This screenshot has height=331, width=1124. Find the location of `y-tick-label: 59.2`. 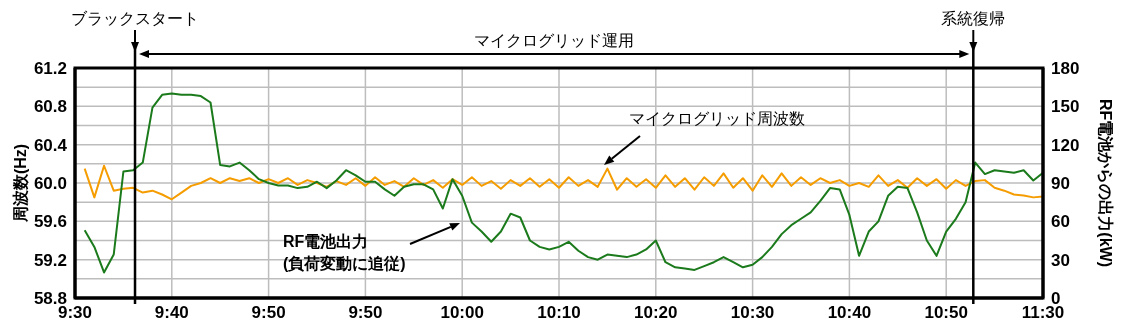

y-tick-label: 59.2 is located at coordinates (50, 260).